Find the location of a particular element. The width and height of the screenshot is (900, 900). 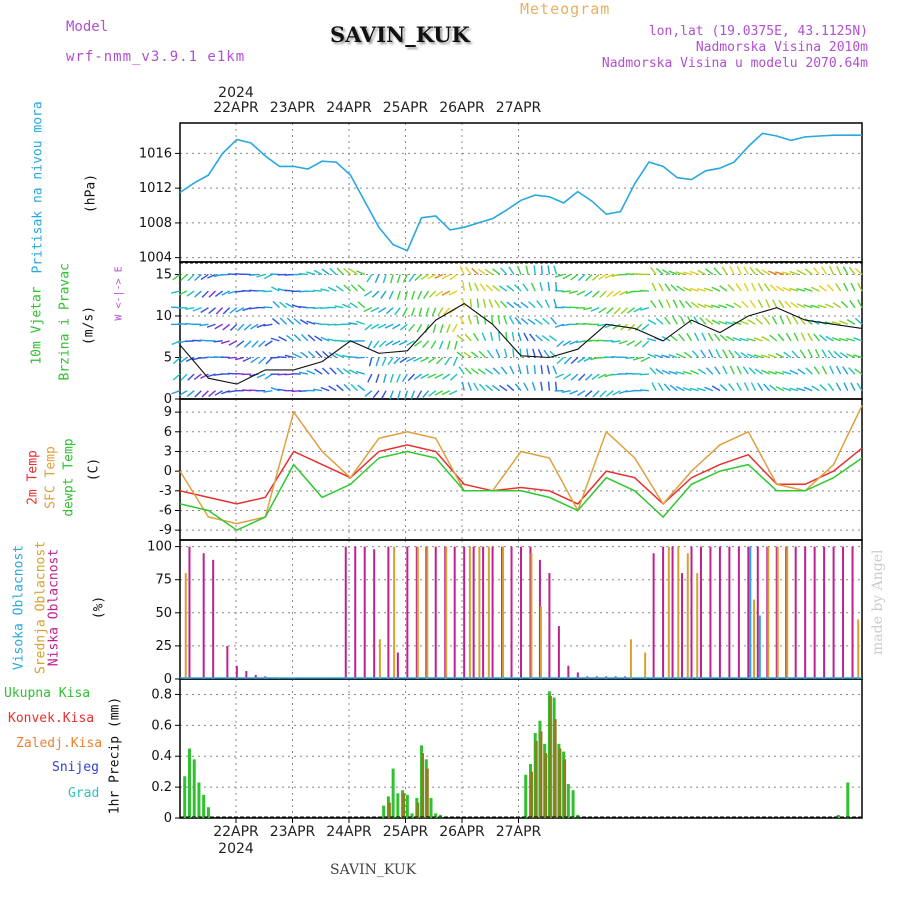

y-tick-label: 3 is located at coordinates (168, 451).